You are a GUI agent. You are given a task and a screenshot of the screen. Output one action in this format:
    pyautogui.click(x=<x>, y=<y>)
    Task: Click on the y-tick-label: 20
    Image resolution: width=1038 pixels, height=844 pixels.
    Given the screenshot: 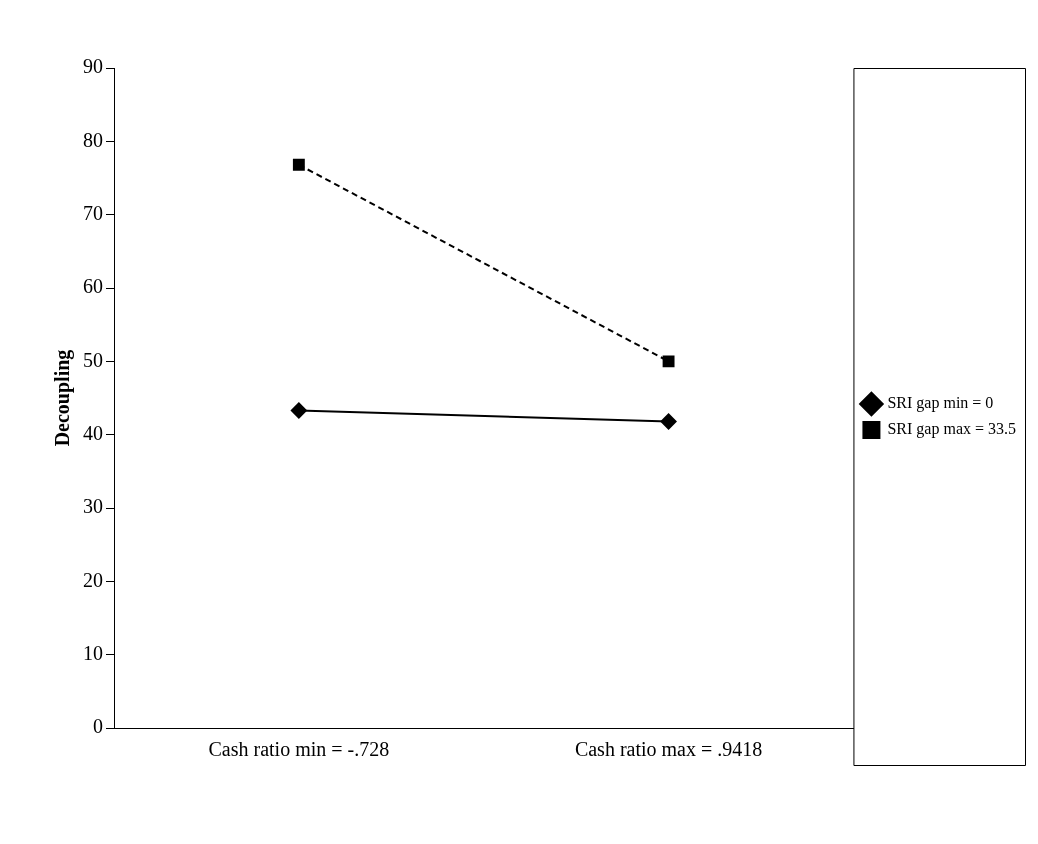 What is the action you would take?
    pyautogui.click(x=93, y=579)
    